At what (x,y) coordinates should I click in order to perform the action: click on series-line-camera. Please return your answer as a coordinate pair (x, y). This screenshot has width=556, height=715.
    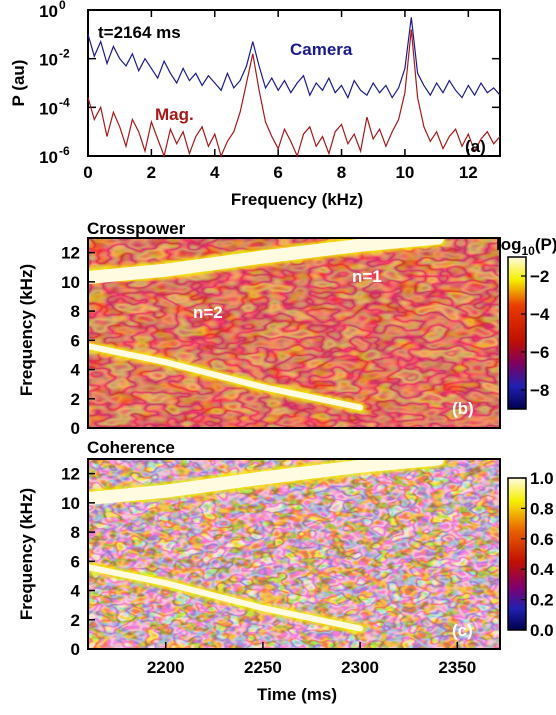
    Looking at the image, I should click on (294, 58).